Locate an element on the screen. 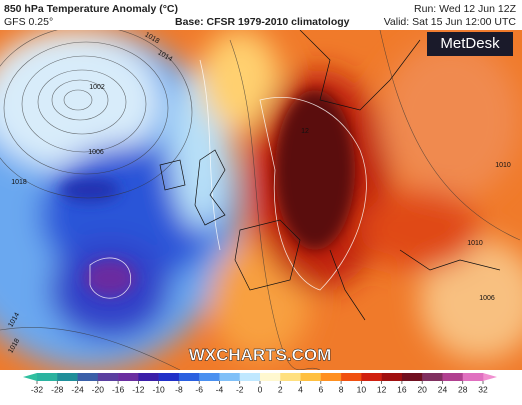 The image size is (522, 405). colorbar-tick-label: 2 is located at coordinates (280, 389).